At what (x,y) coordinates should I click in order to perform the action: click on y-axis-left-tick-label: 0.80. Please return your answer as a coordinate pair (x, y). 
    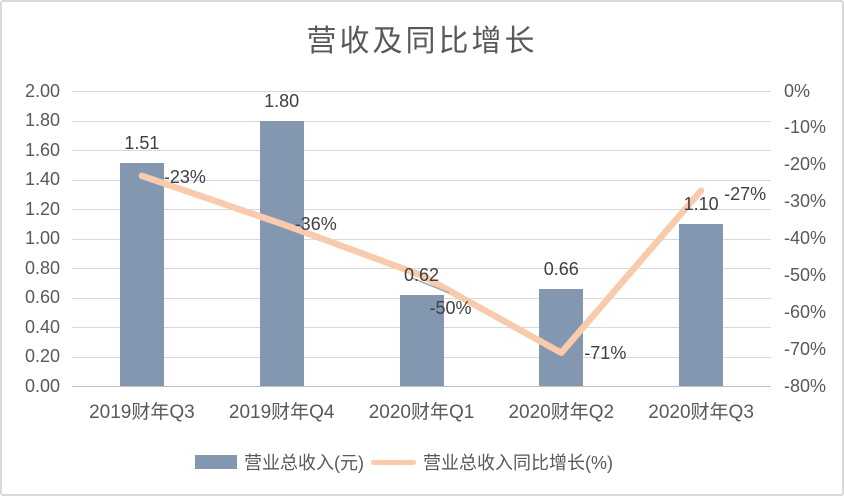
    Looking at the image, I should click on (42, 267).